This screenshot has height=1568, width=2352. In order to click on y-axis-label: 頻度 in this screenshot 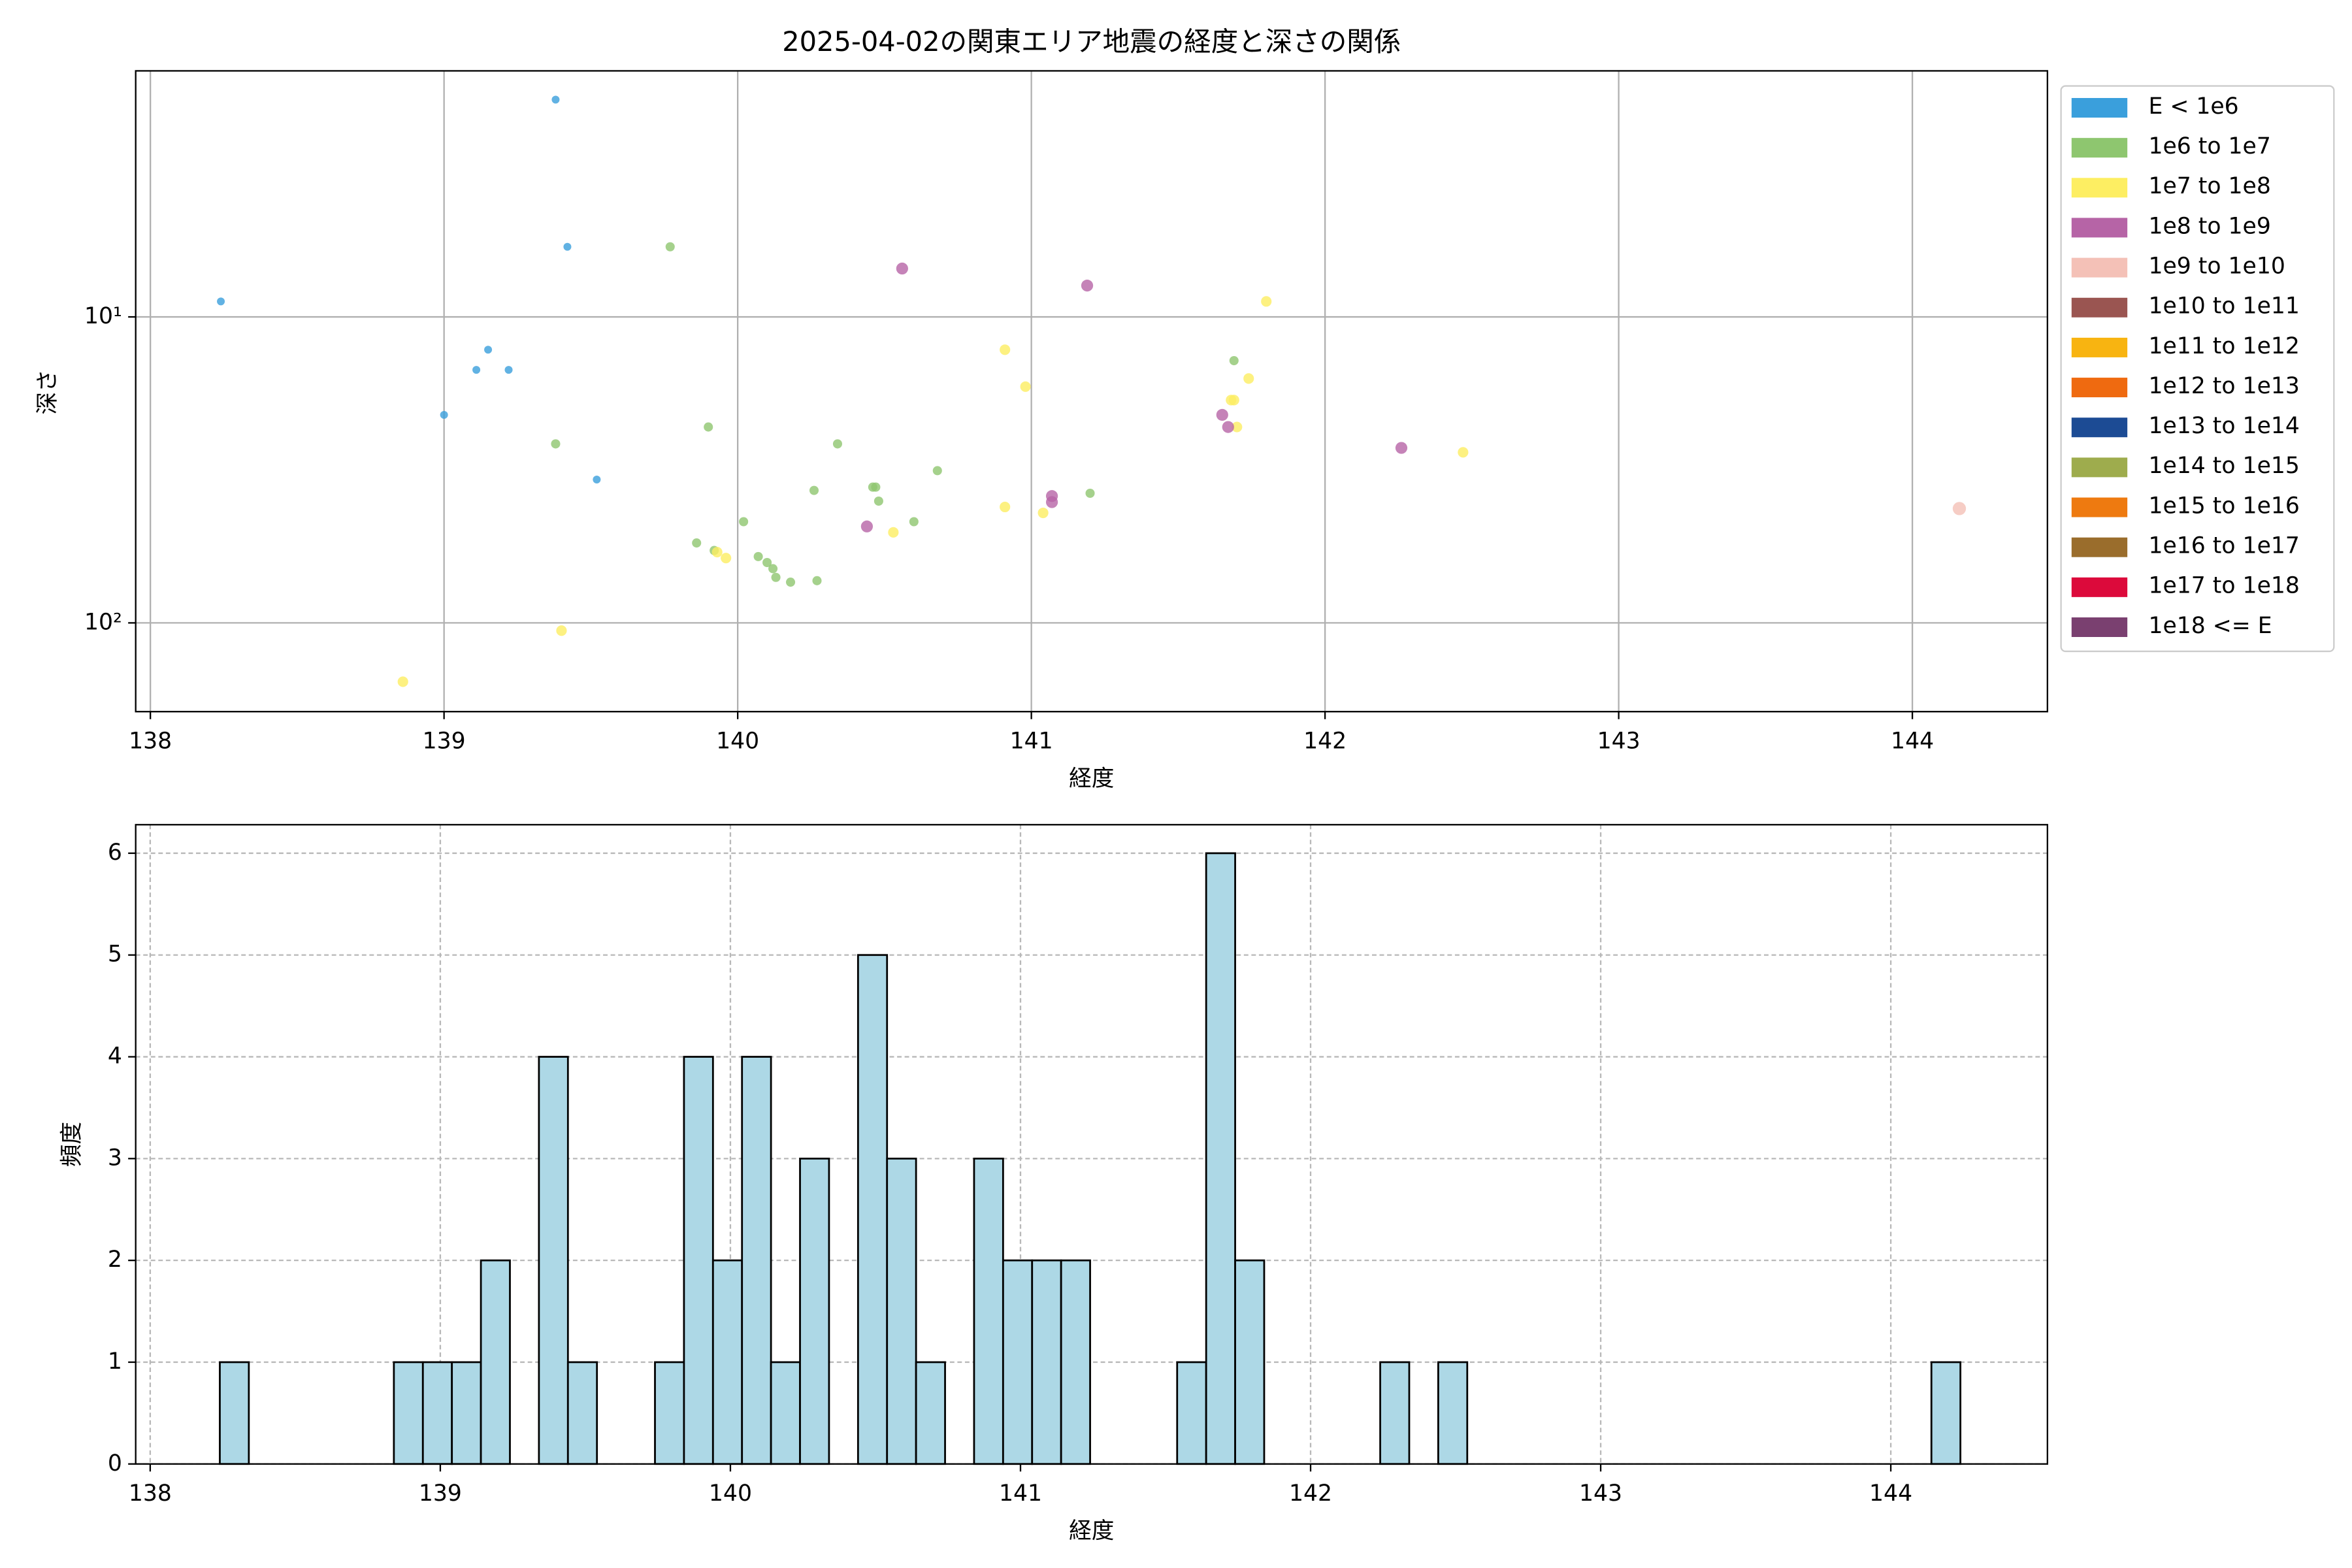, I will do `click(72, 1144)`.